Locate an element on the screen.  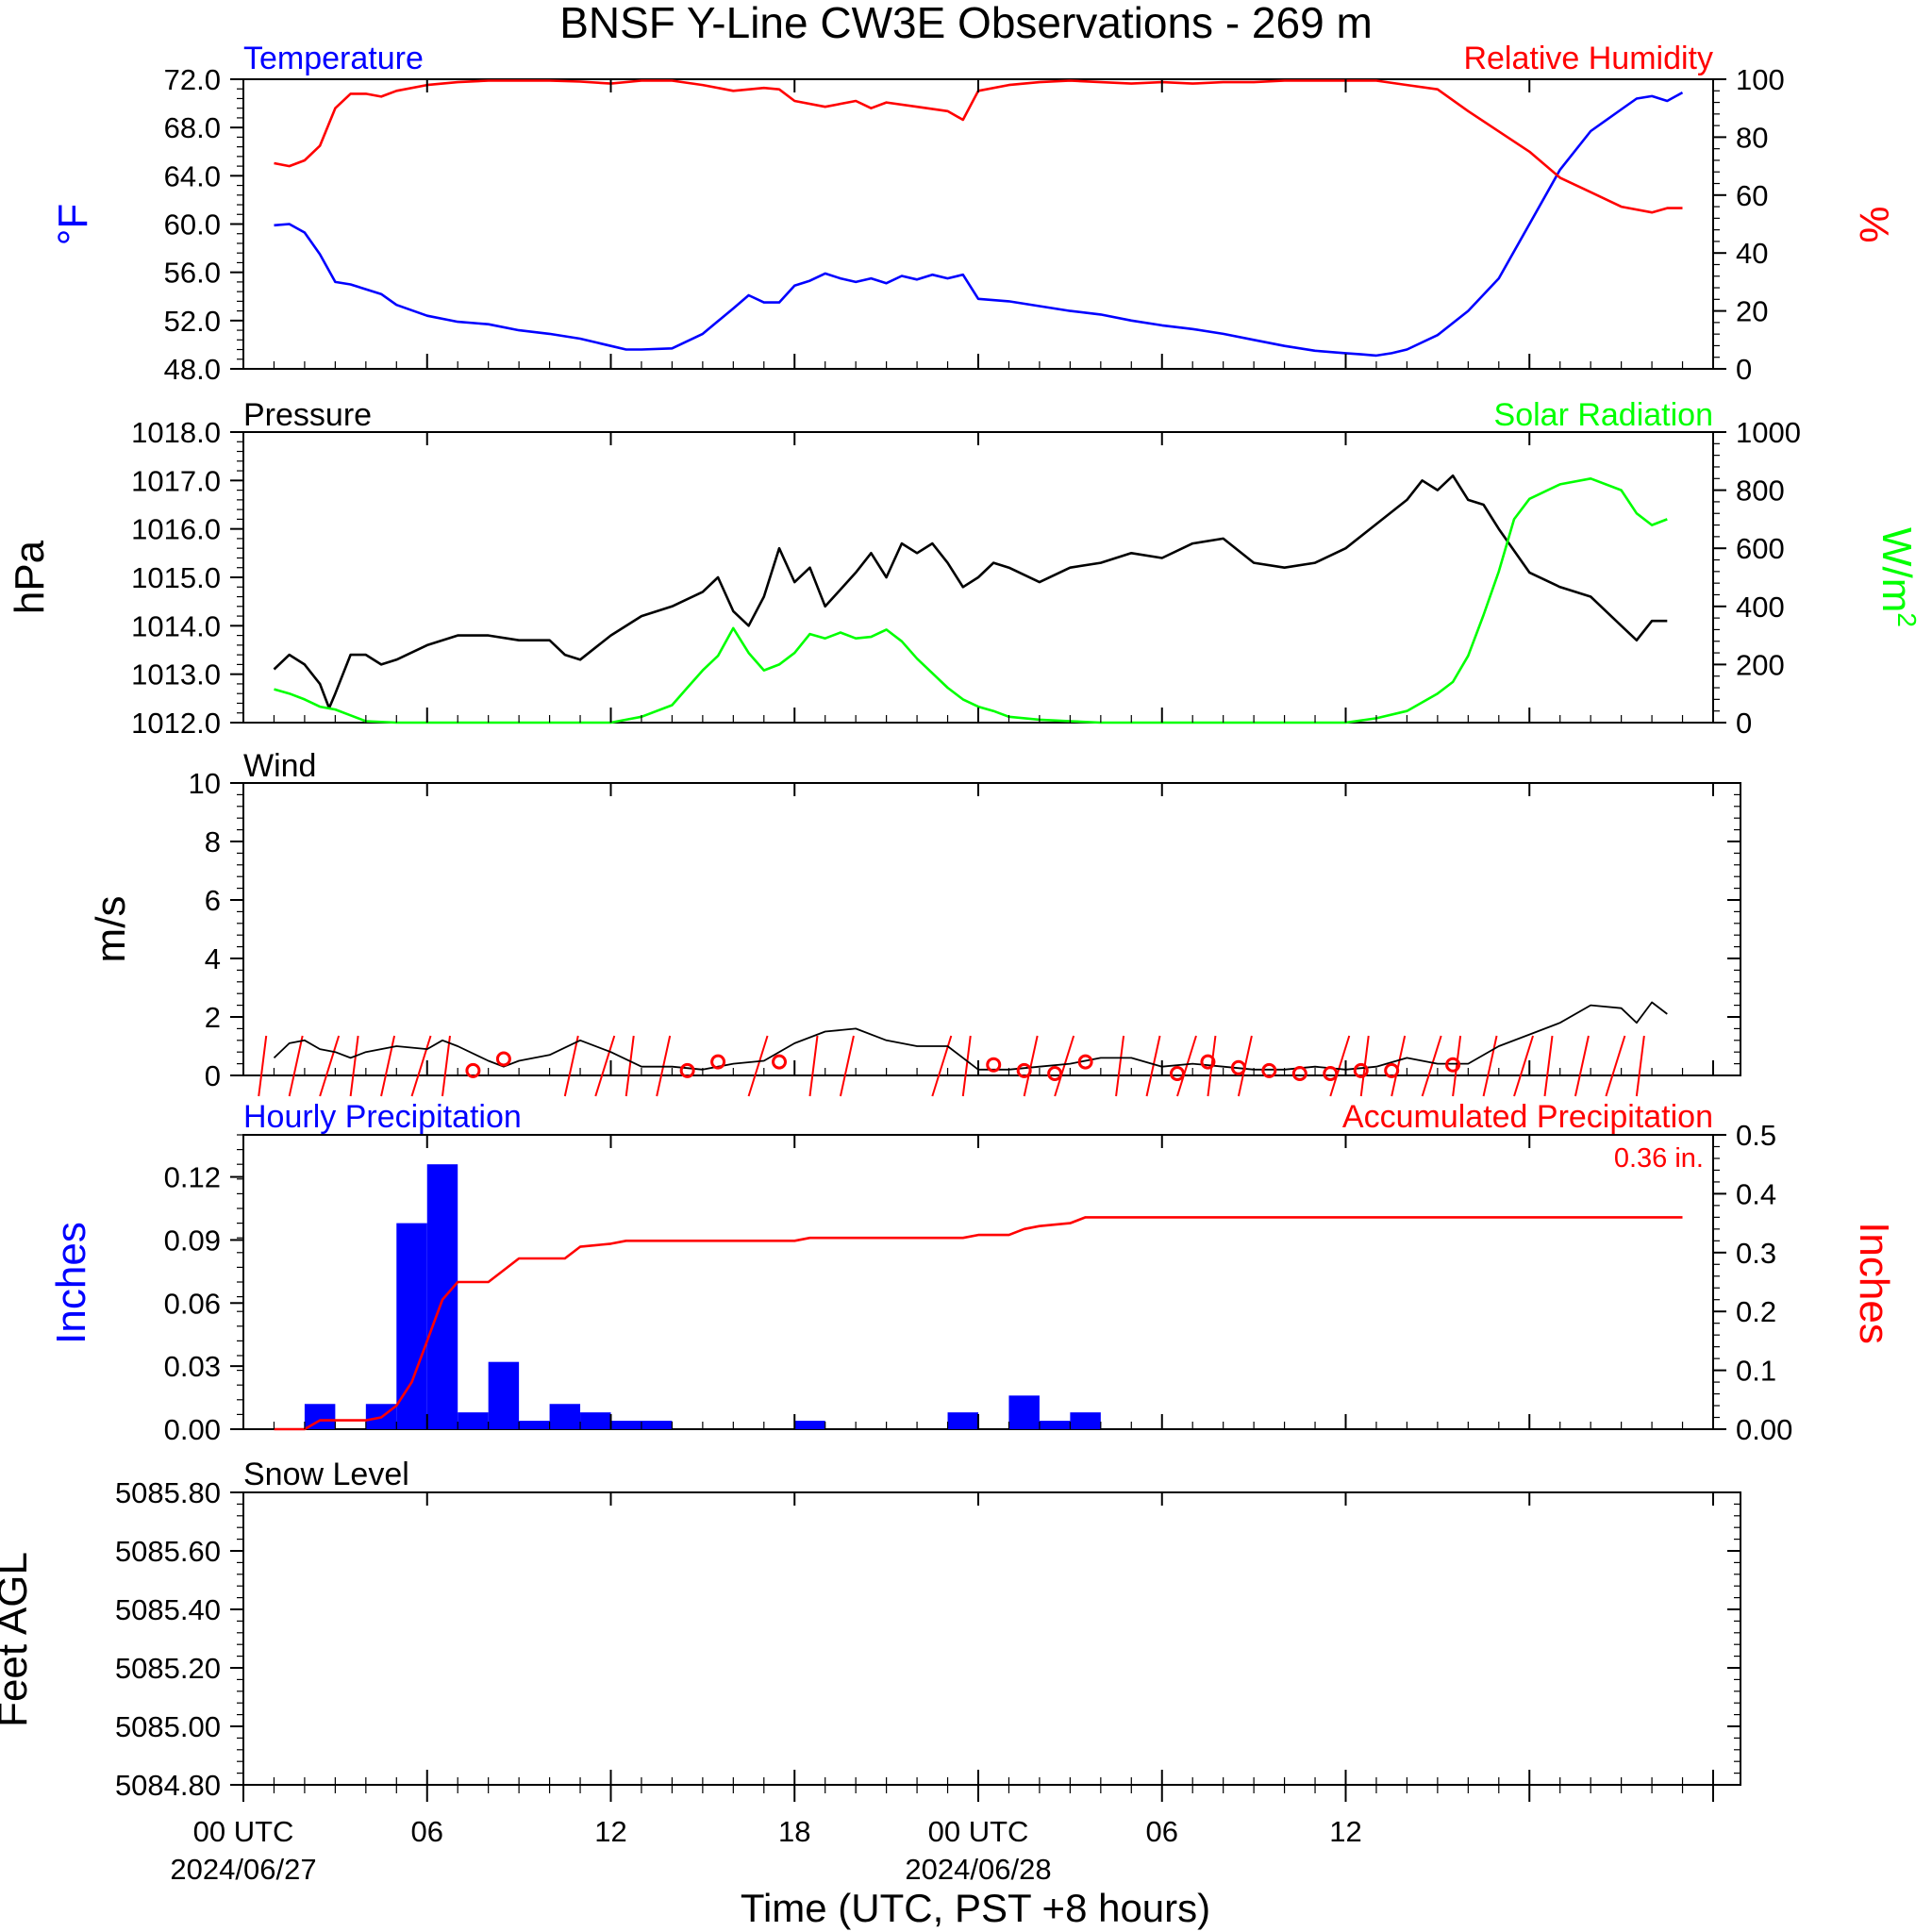
y-tick-label-right: 0.1 is located at coordinates (1756, 1371).